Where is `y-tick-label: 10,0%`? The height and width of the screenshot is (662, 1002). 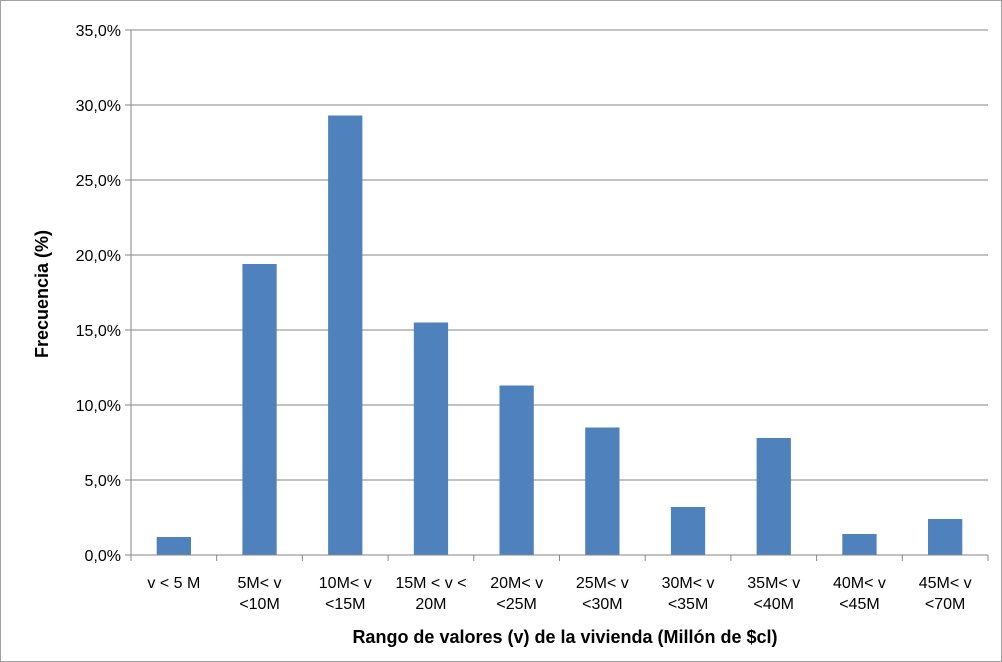 y-tick-label: 10,0% is located at coordinates (98, 406).